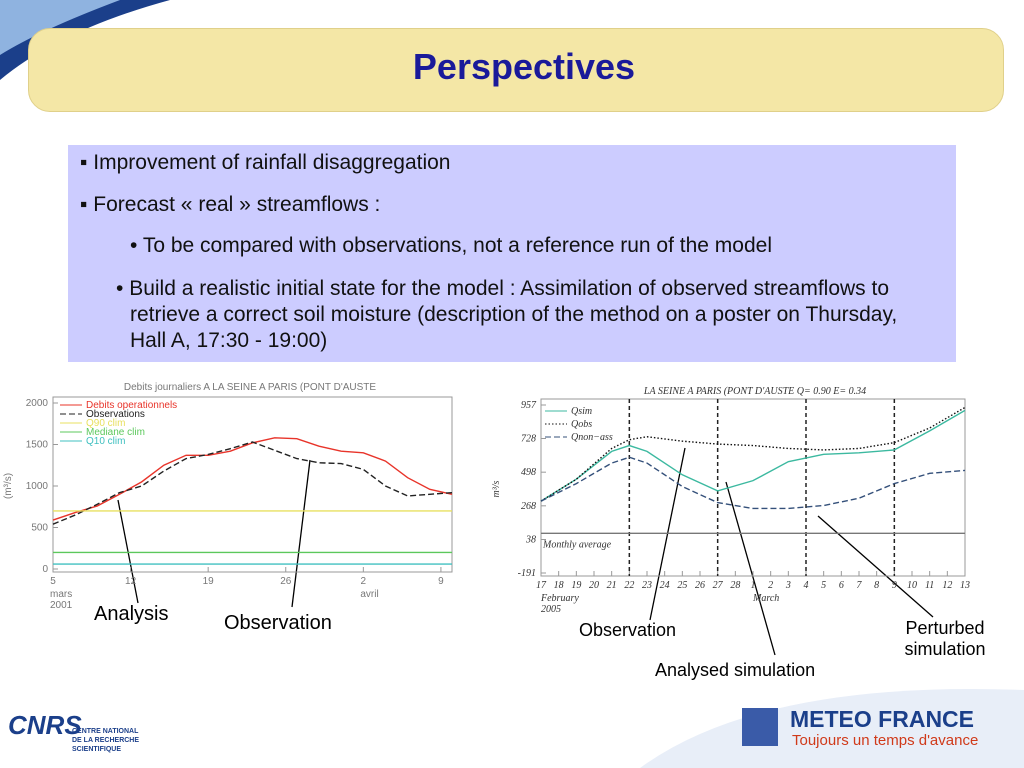 The height and width of the screenshot is (768, 1024). Describe the element at coordinates (718, 585) in the screenshot. I see `x-tick-label: 27` at that location.